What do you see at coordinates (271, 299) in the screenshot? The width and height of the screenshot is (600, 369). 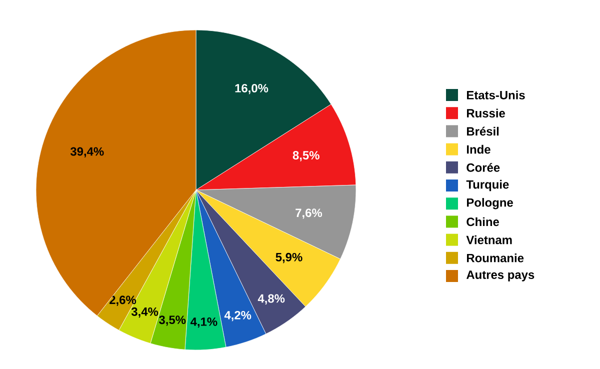 I see `data-label: 4,8%` at bounding box center [271, 299].